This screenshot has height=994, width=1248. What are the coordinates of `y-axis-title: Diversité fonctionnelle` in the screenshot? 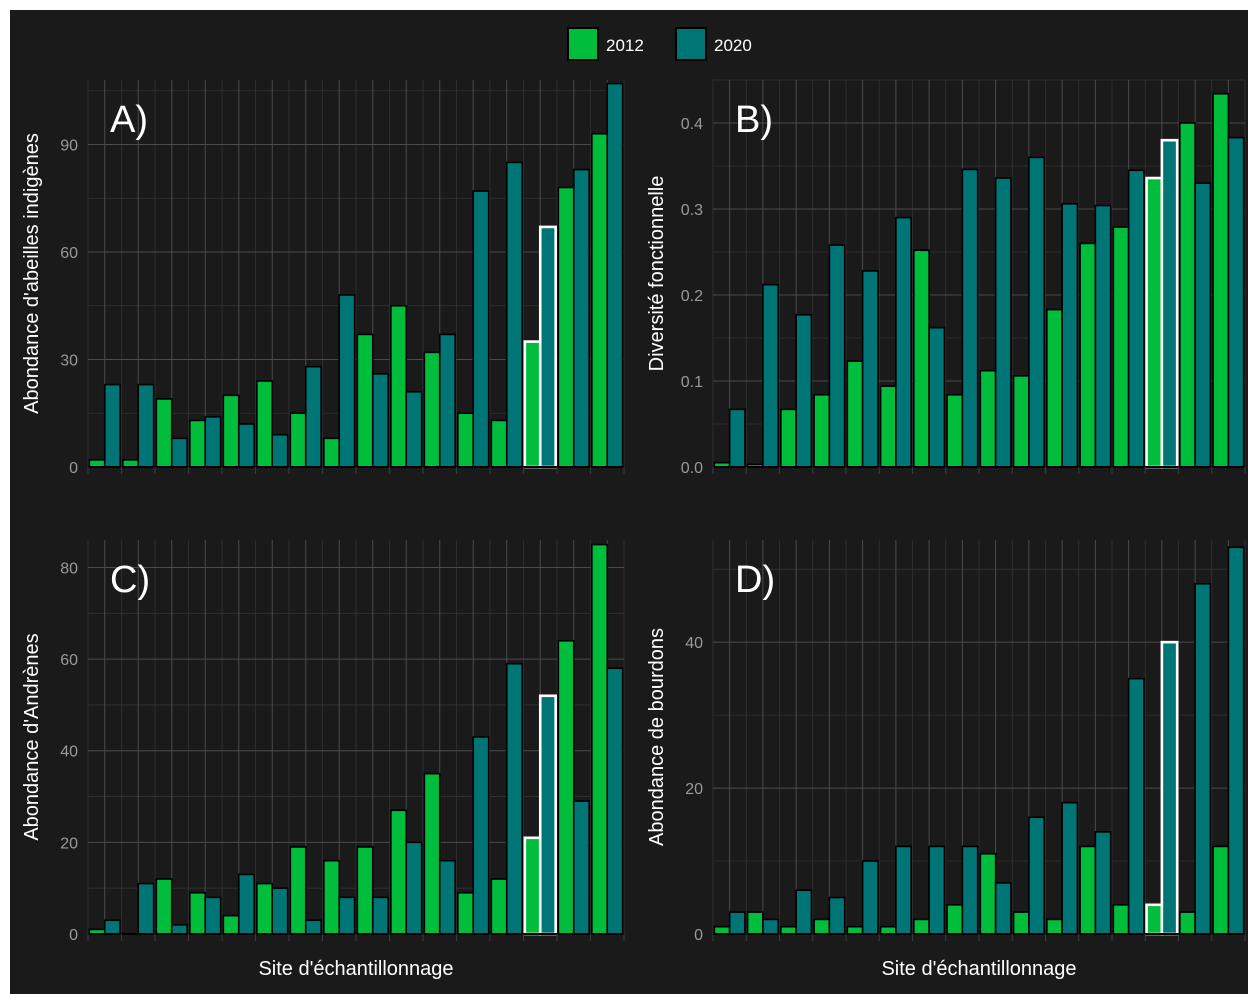 It's located at (657, 274).